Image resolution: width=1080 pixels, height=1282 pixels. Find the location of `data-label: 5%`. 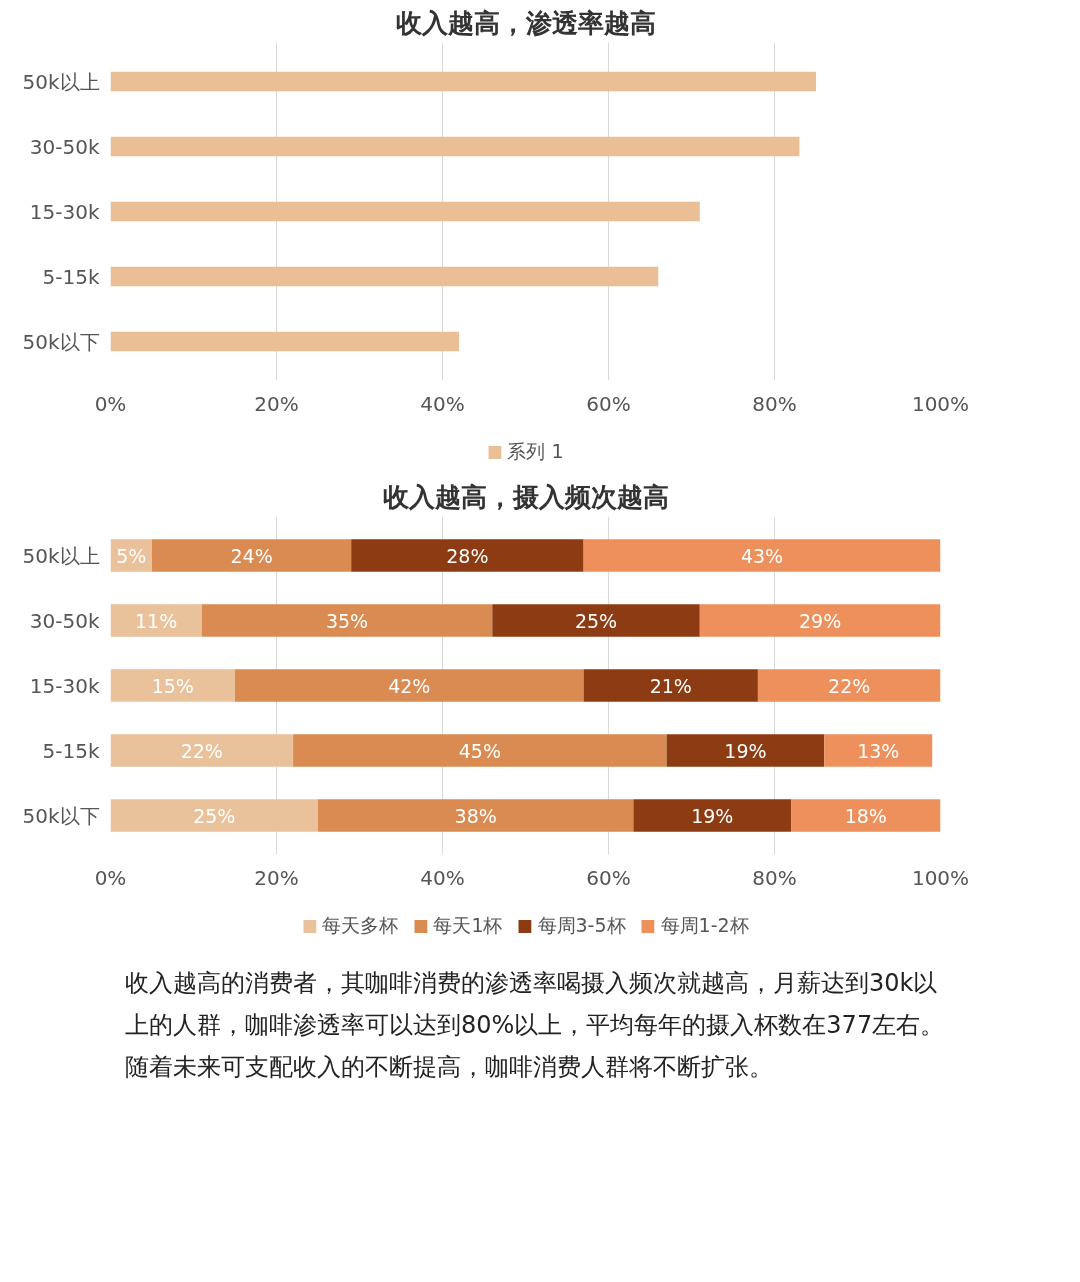

data-label: 5% is located at coordinates (131, 555).